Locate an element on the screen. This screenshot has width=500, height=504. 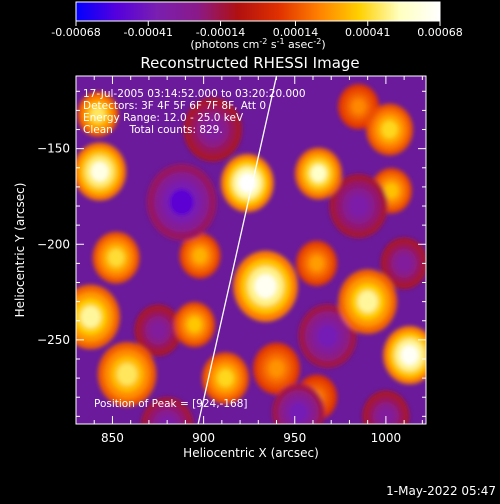
colorbar-tick-label: 0.00041 is located at coordinates (368, 32).